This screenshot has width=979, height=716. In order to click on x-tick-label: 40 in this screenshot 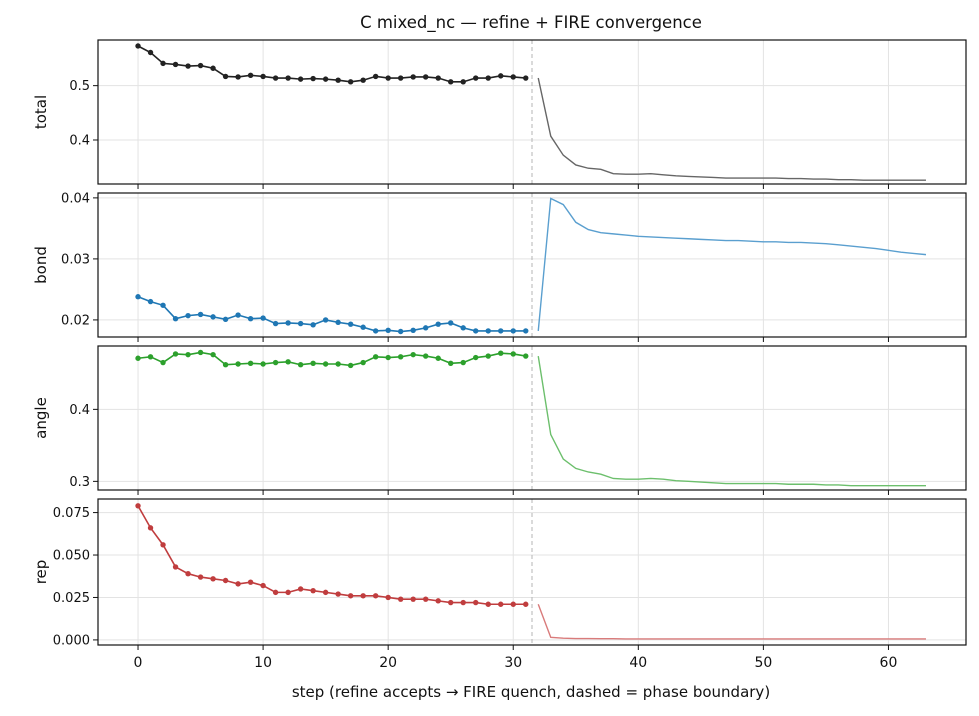, I will do `click(638, 663)`.